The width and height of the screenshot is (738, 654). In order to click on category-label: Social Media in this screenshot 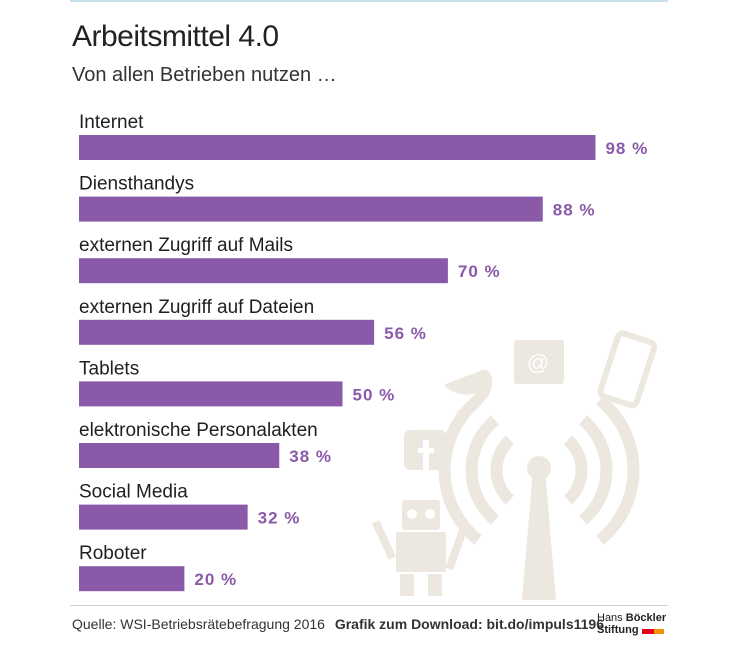, I will do `click(133, 492)`.